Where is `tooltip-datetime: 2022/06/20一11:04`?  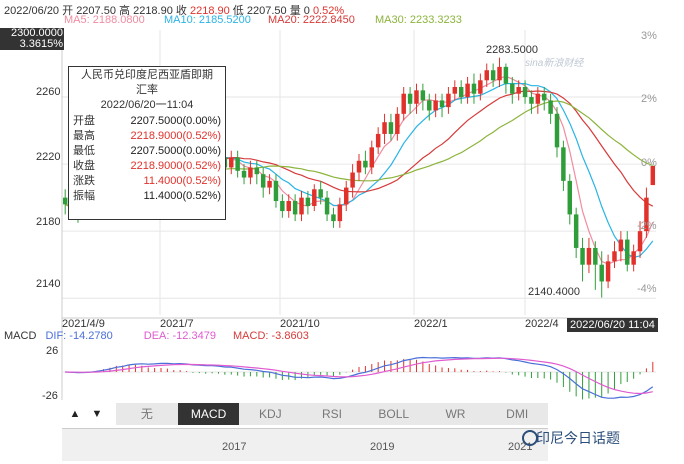
tooltip-datetime: 2022/06/20一11:04 is located at coordinates (147, 105).